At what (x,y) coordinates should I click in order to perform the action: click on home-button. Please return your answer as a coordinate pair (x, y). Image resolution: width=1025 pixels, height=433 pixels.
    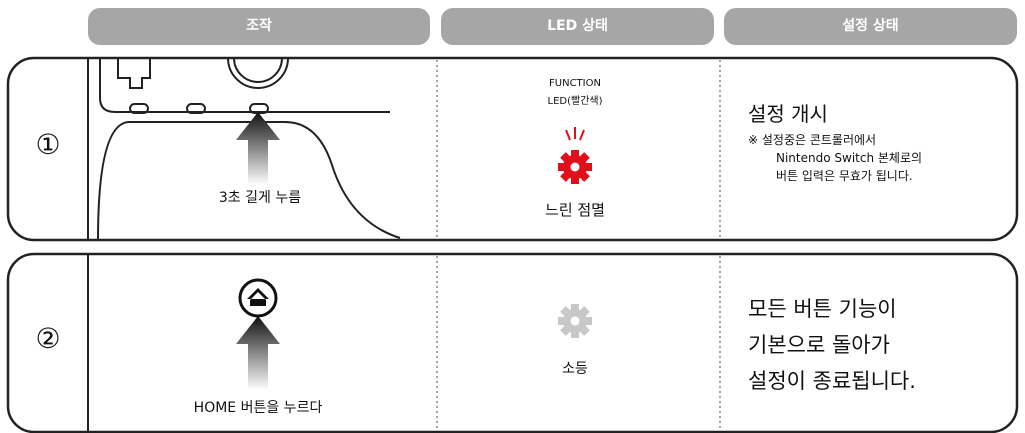
    Looking at the image, I should click on (258, 298).